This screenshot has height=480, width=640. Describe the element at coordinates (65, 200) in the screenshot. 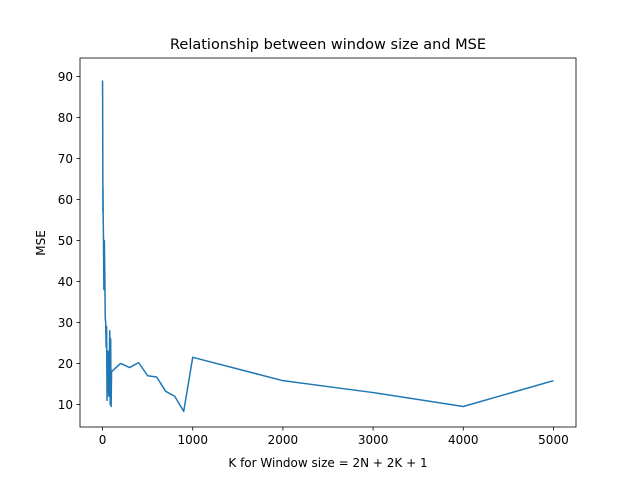

I see `y-tick-label: 60` at that location.